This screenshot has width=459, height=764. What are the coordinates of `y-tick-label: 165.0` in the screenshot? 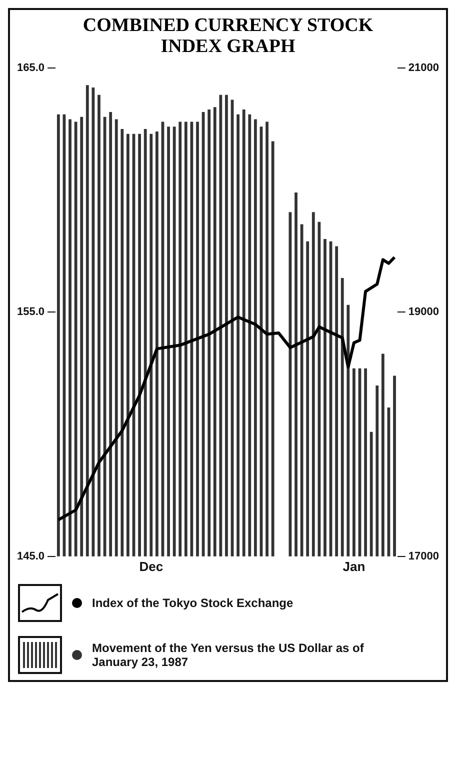 It's located at (30, 68).